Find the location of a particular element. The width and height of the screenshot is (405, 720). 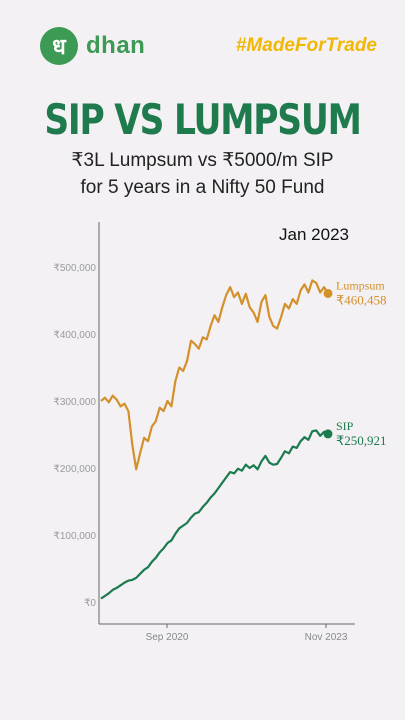

x-tick-label: Nov 2023 is located at coordinates (326, 637).